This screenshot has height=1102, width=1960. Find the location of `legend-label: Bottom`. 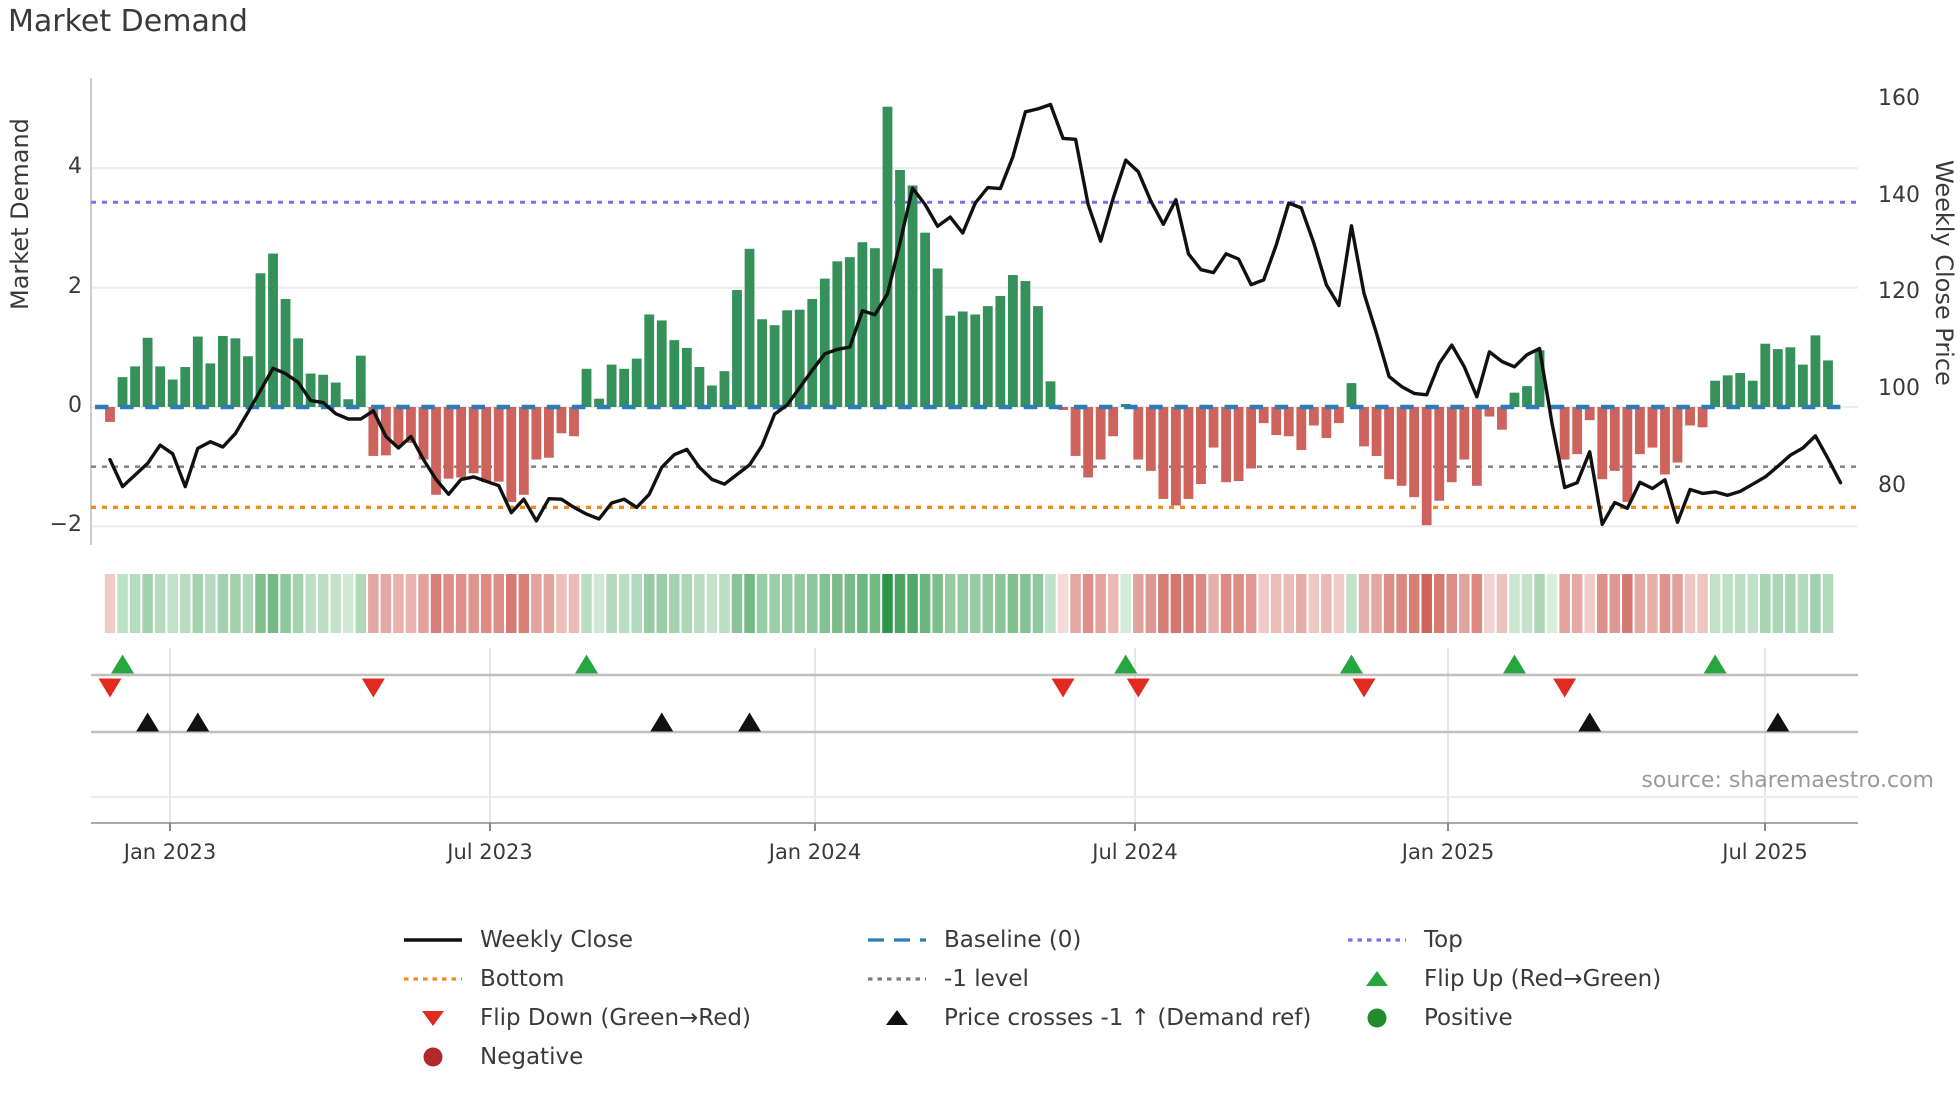

legend-label: Bottom is located at coordinates (522, 978).